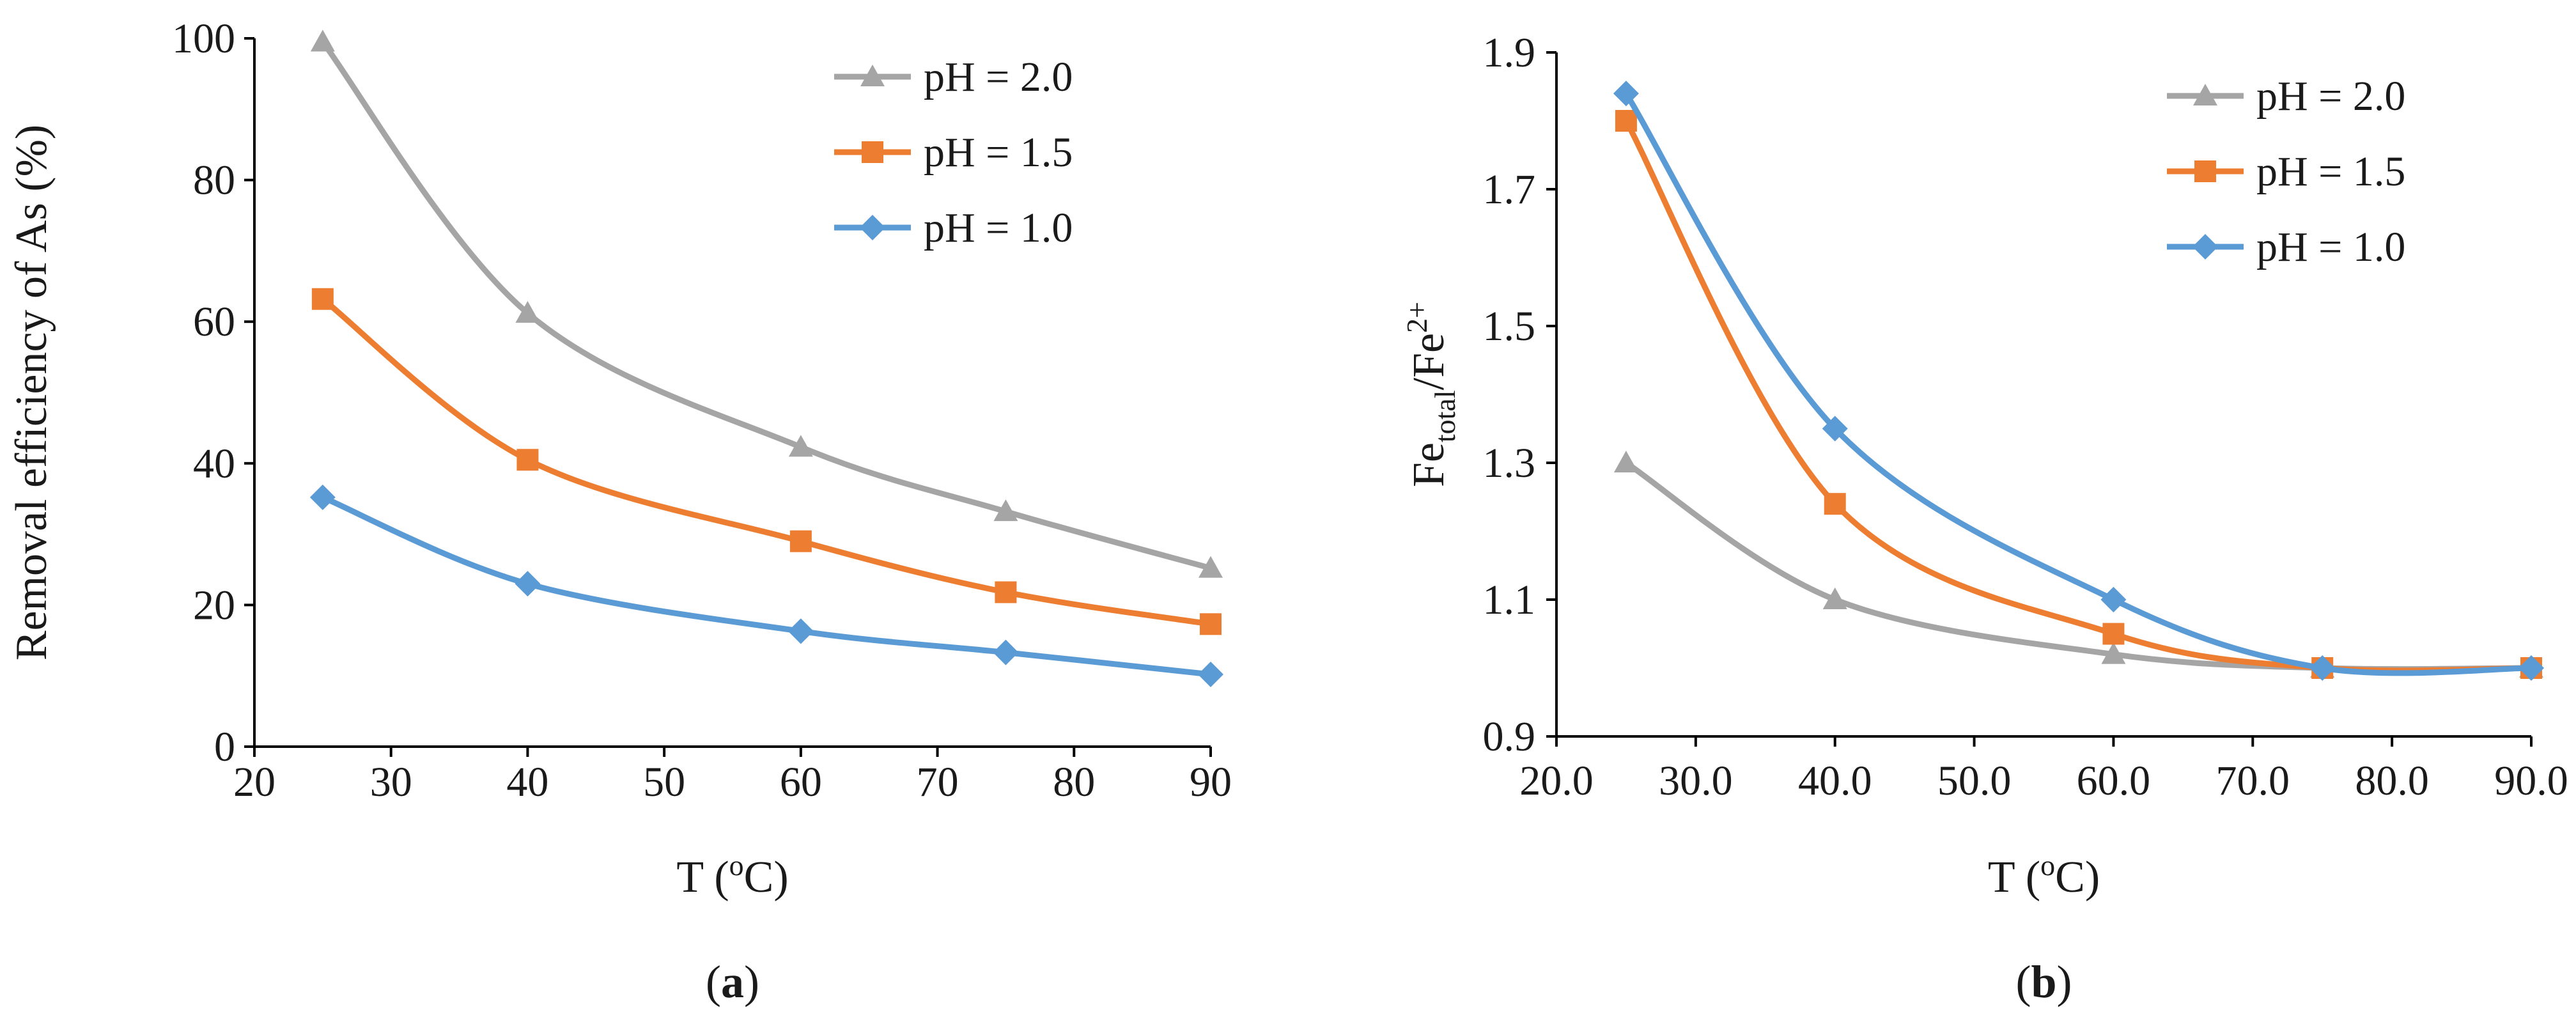 The image size is (2576, 1026). I want to click on y-axis-title-text: Removal efficiency of As (%), so click(31, 392).